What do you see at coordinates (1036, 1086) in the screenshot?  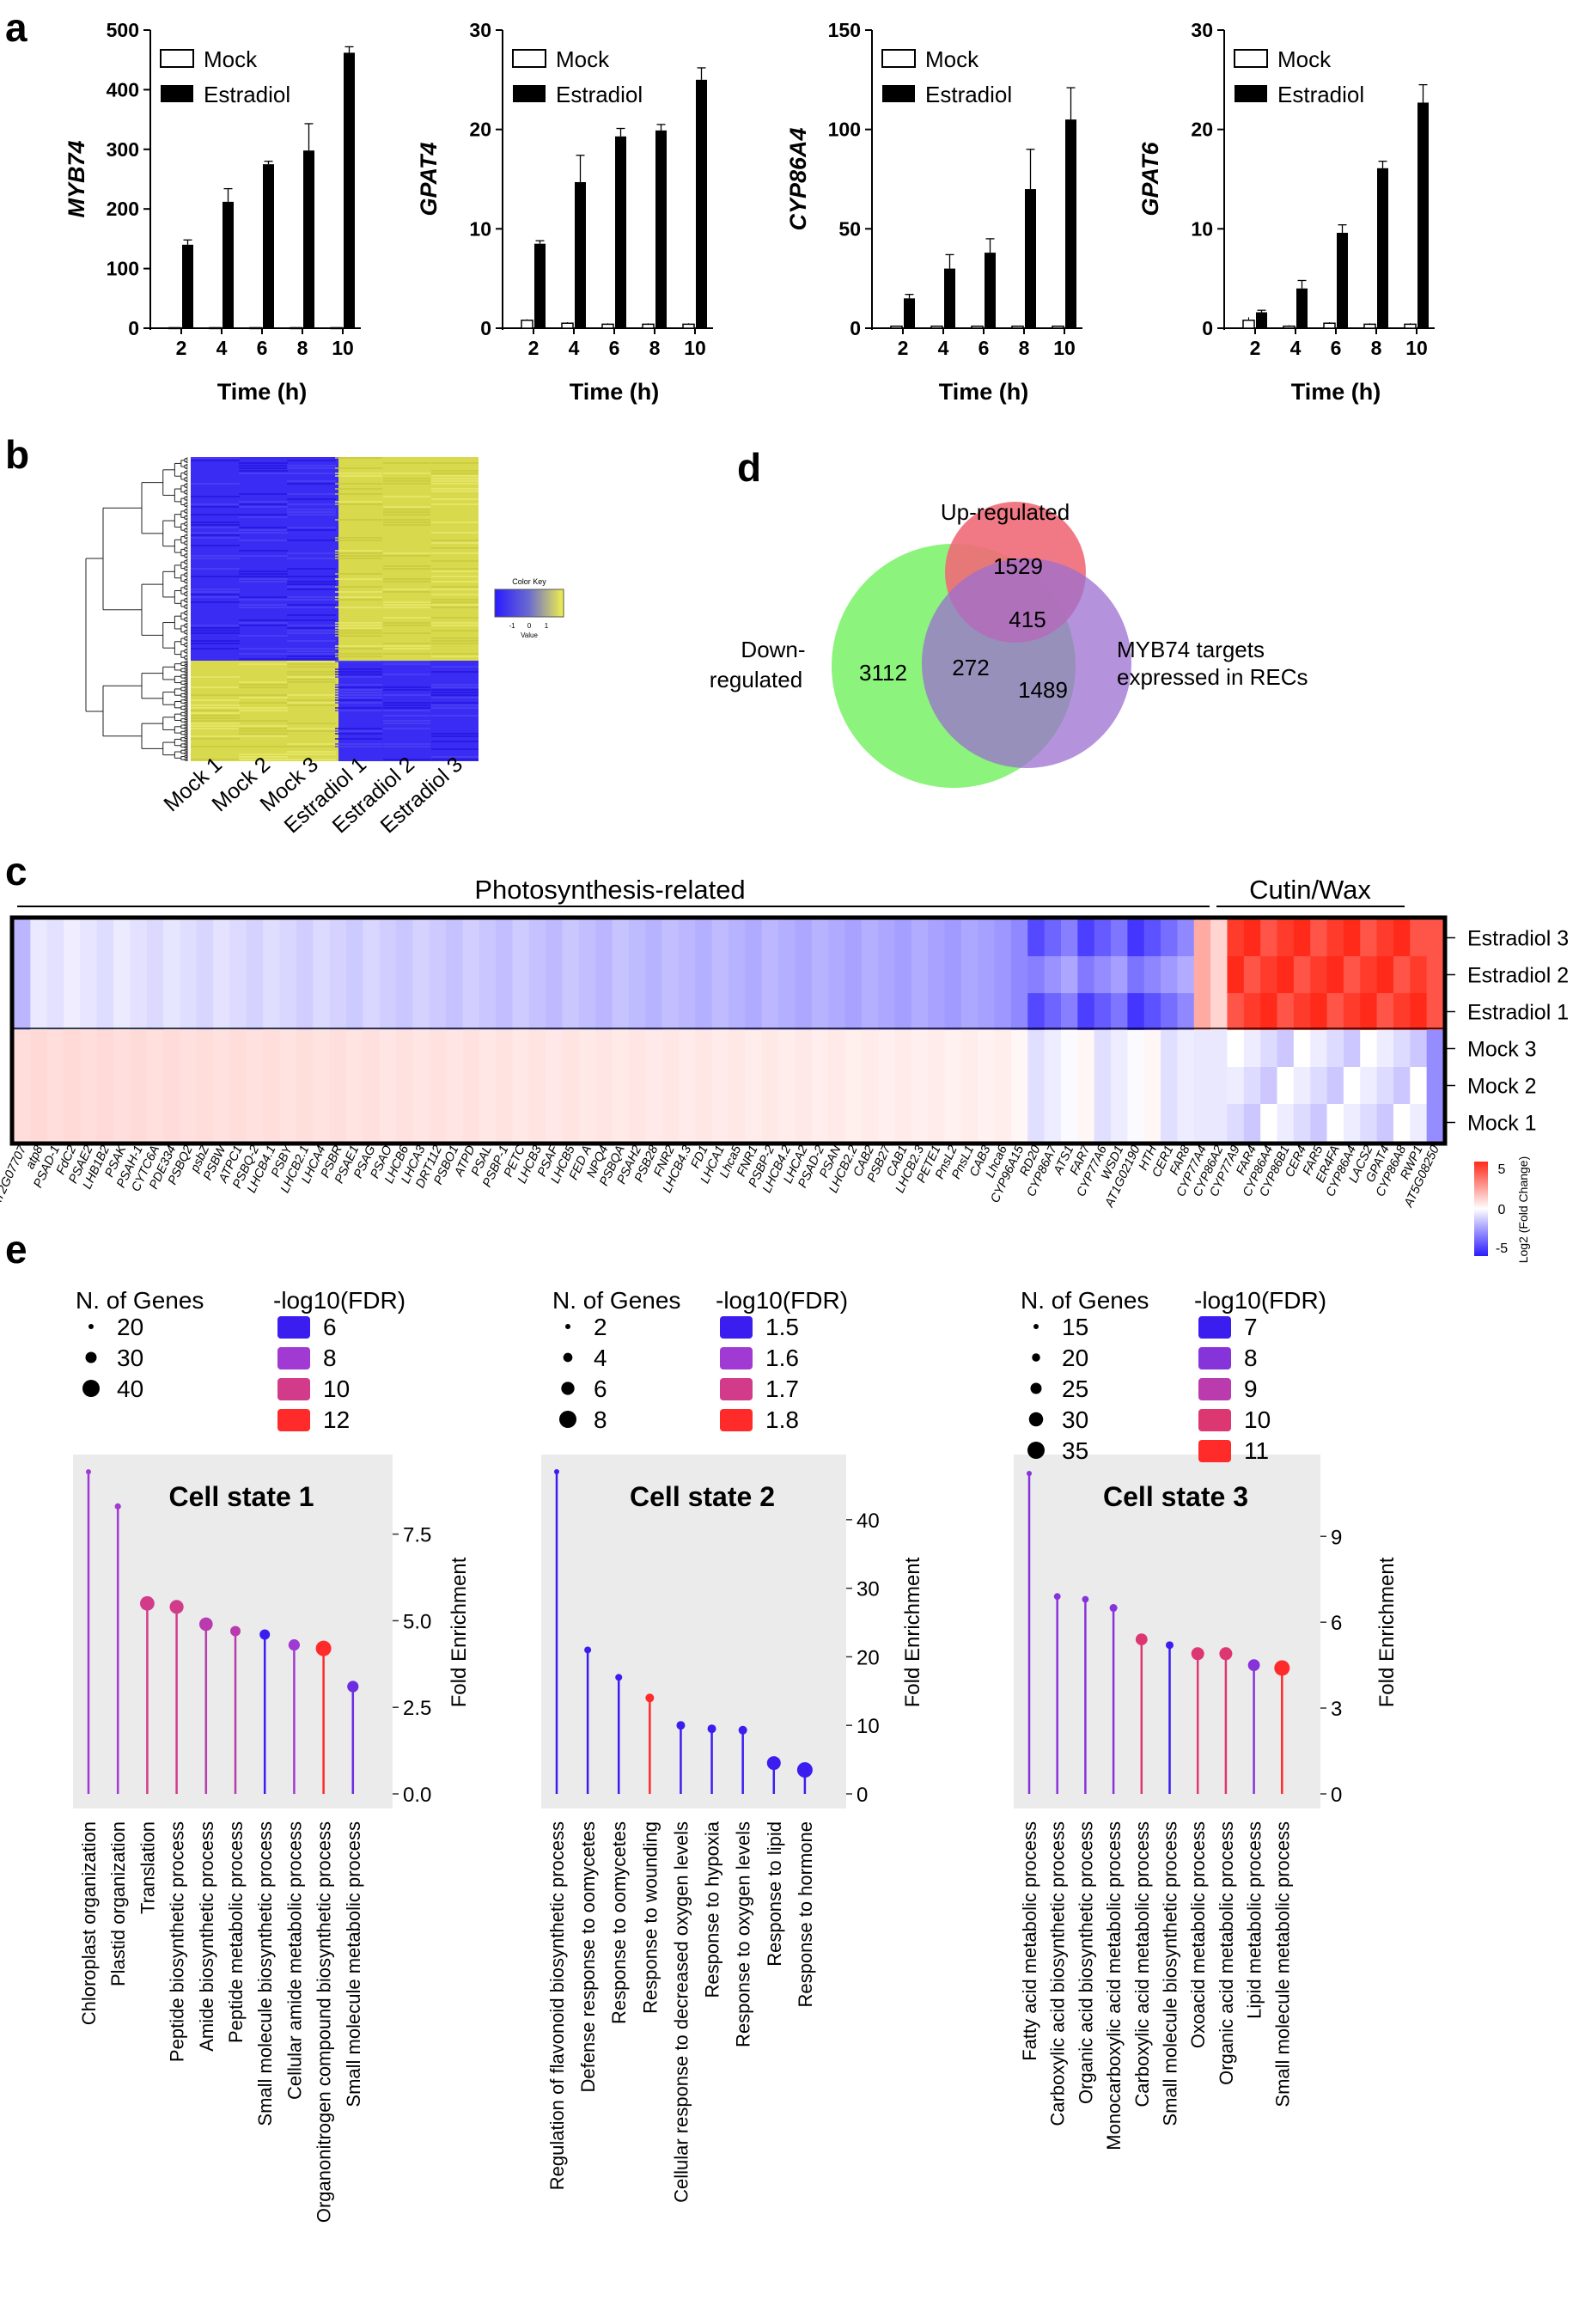 I see `heatmap-c-cell-mock-2-rd20` at bounding box center [1036, 1086].